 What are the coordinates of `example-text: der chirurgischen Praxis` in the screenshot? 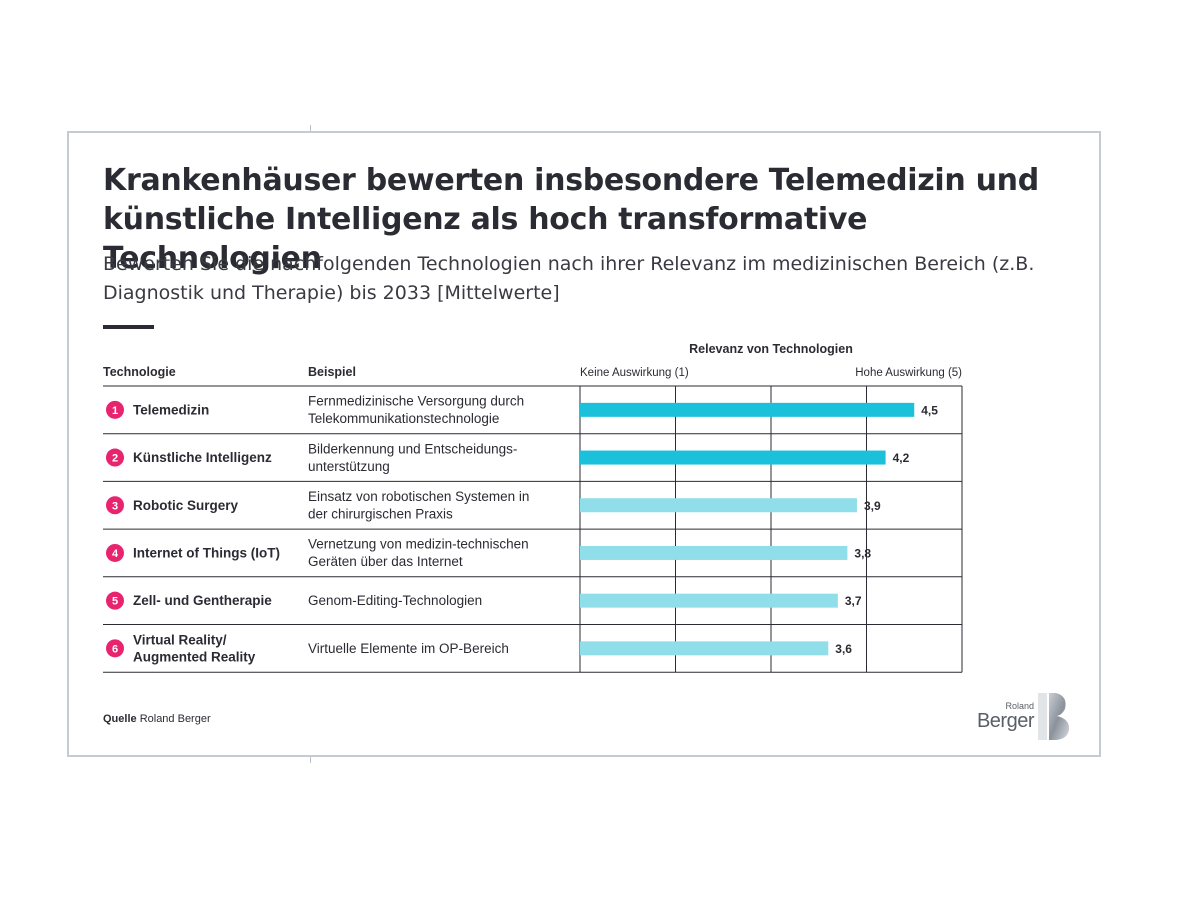 It's located at (380, 514).